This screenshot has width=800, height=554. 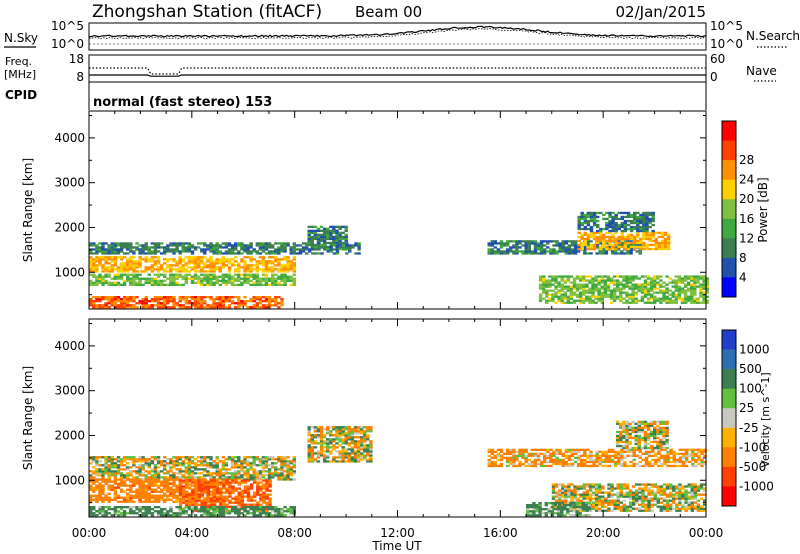 I want to click on cpid-row: CPID normal (fast stereo) 153, so click(x=356, y=96).